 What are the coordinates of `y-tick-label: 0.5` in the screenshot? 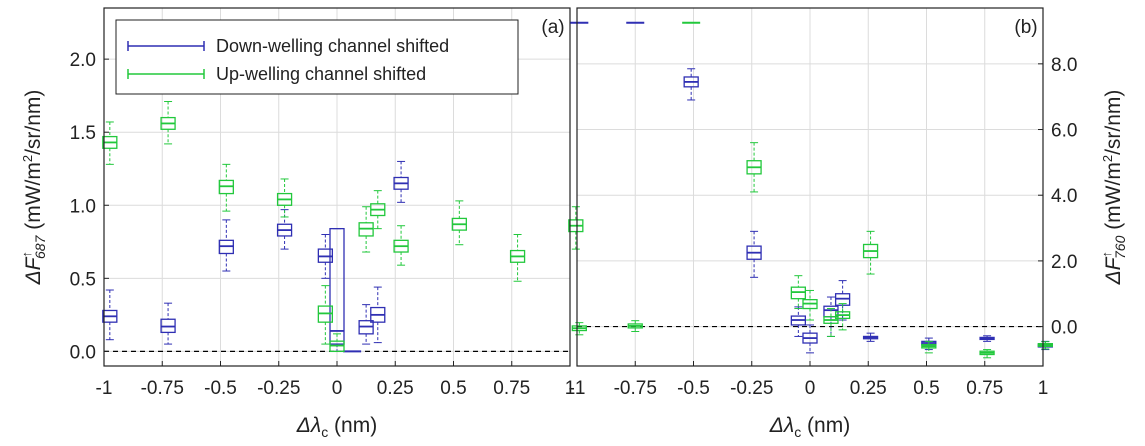 It's located at (83, 279).